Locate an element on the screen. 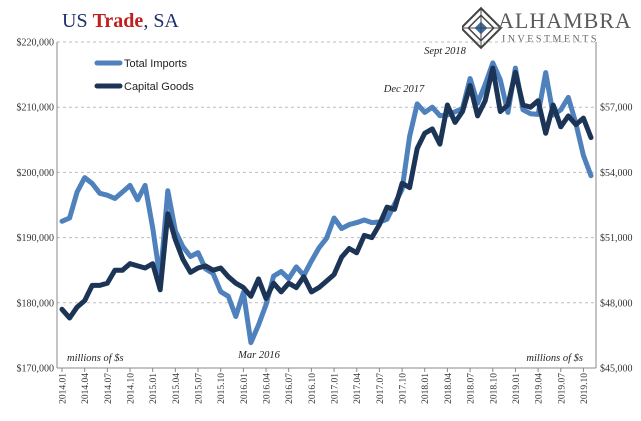 The image size is (641, 421). y-left-tick-label: $190,000 is located at coordinates (36, 238).